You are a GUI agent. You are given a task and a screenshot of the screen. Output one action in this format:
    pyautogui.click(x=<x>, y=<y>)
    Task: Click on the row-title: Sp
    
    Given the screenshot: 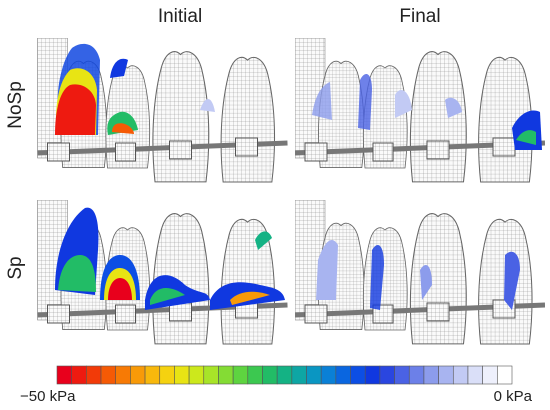 What is the action you would take?
    pyautogui.click(x=15, y=267)
    